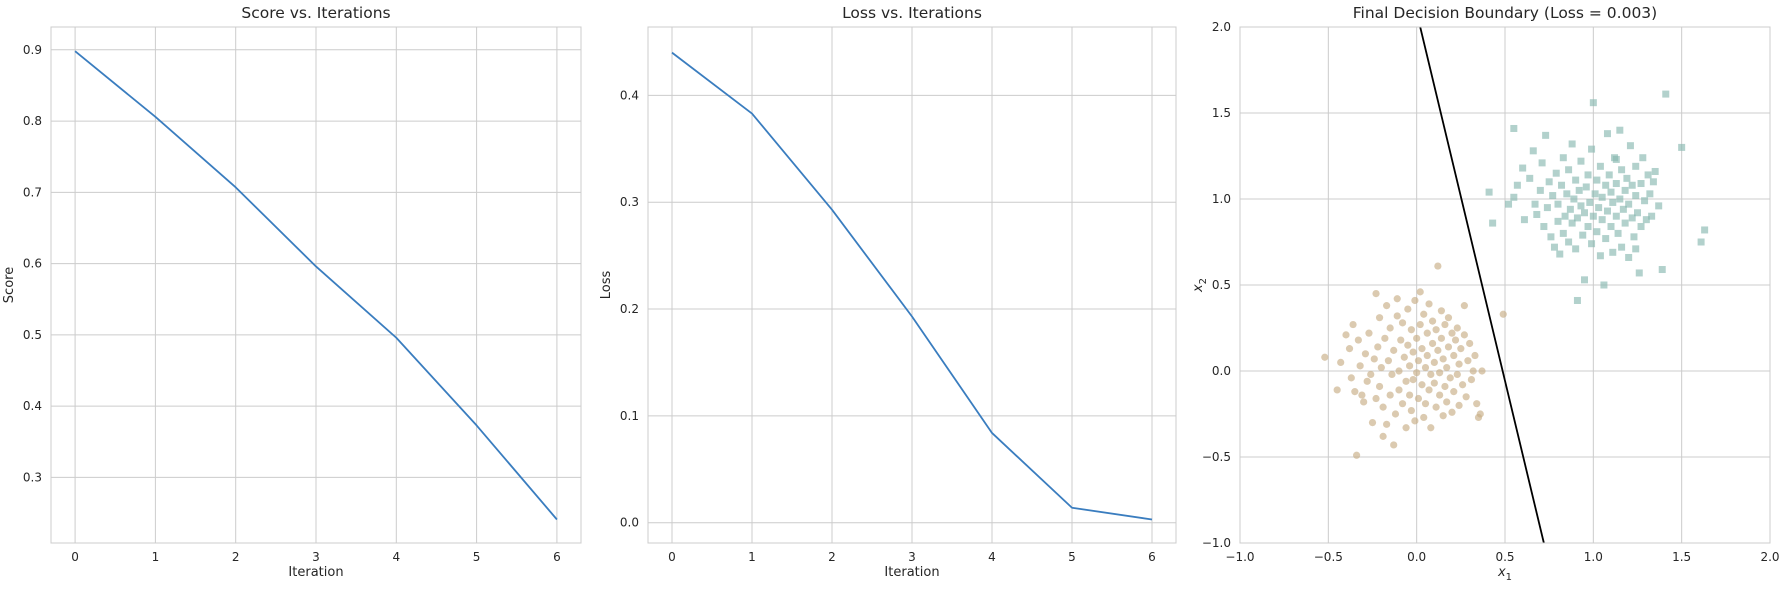 The image size is (1790, 589). What do you see at coordinates (1221, 199) in the screenshot?
I see `y-tick-label: 1.0` at bounding box center [1221, 199].